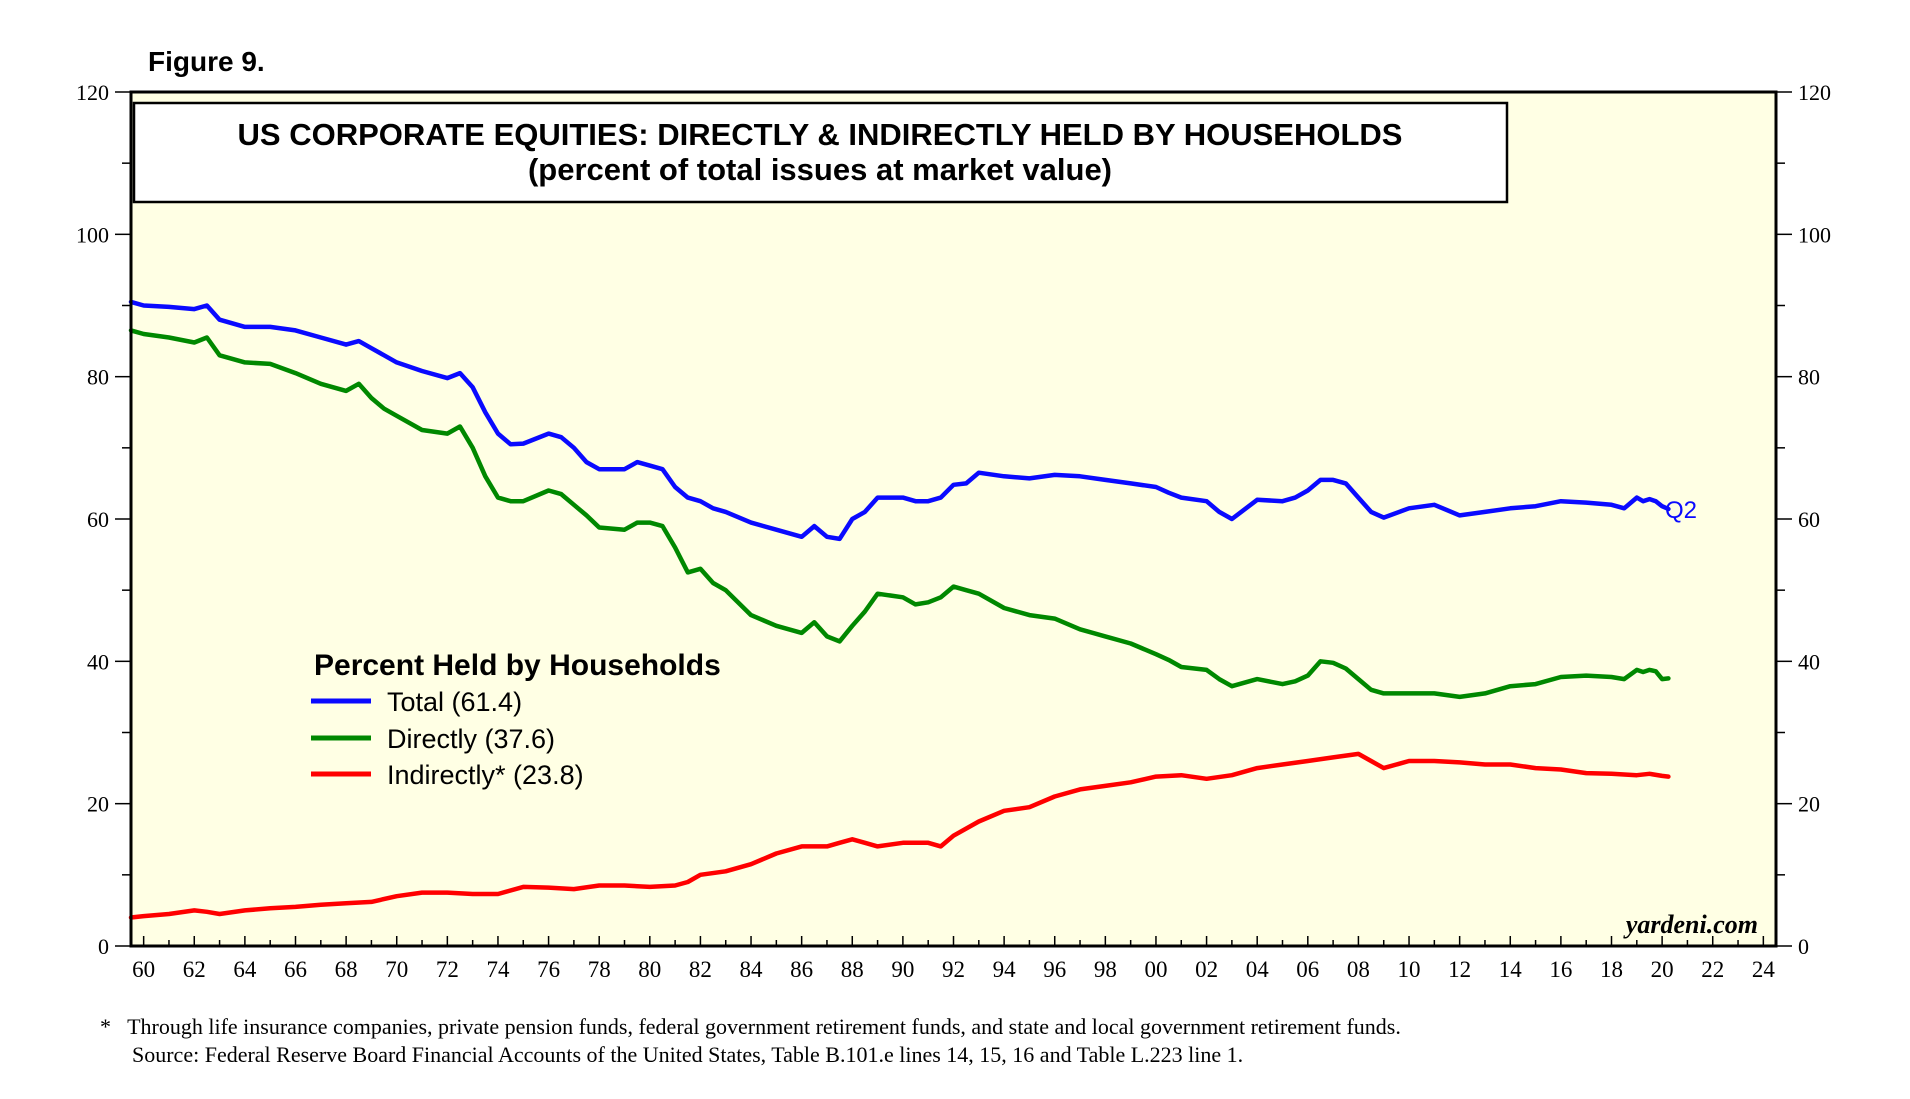 Image resolution: width=1910 pixels, height=1099 pixels. Describe the element at coordinates (599, 969) in the screenshot. I see `x-tick-label: 78` at that location.